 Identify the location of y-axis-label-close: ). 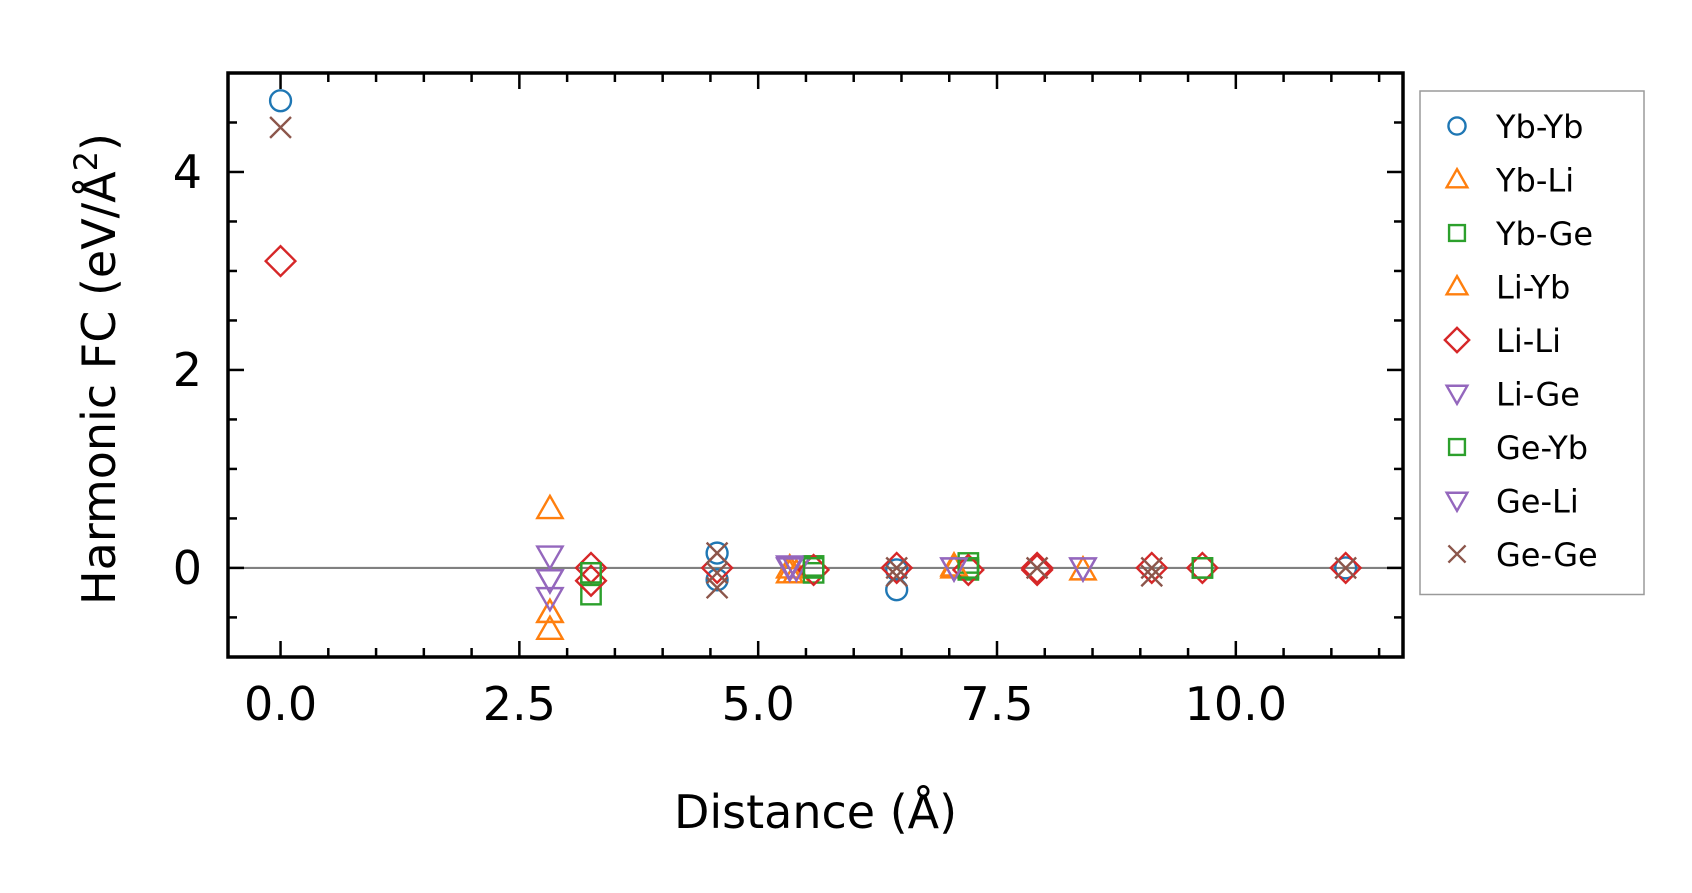
(99, 142).